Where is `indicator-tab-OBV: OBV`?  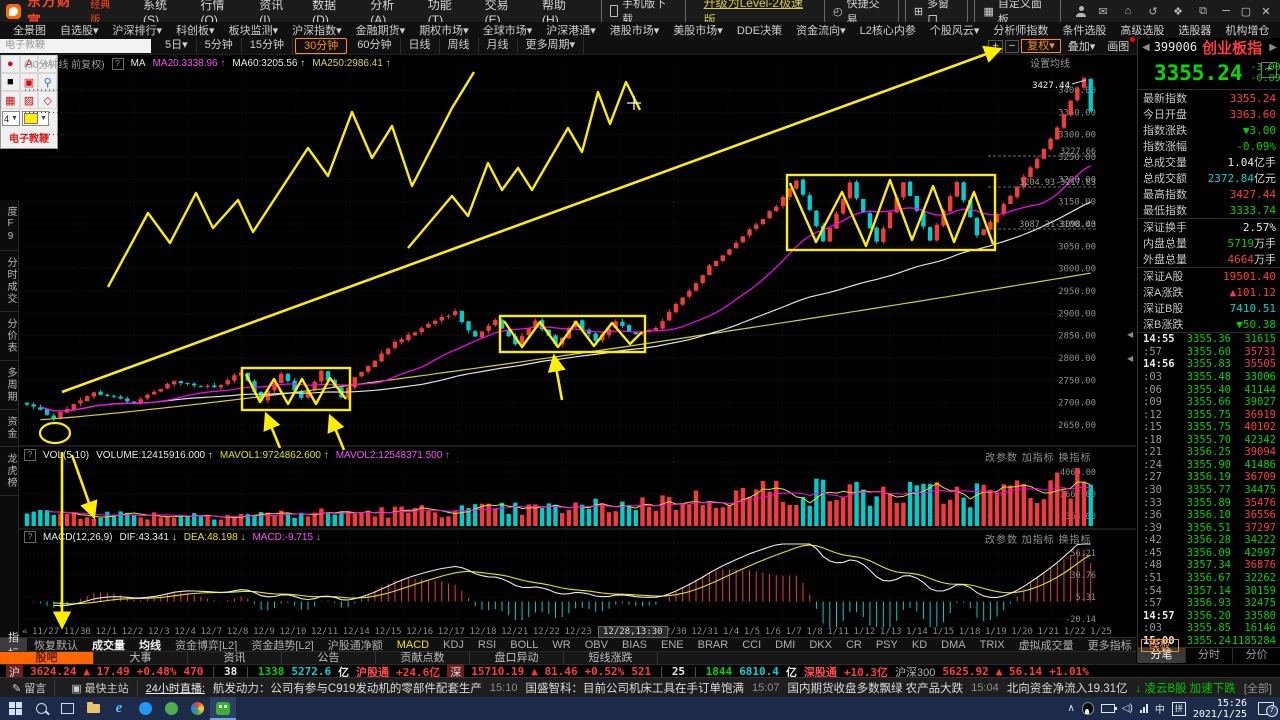 indicator-tab-OBV: OBV is located at coordinates (596, 645).